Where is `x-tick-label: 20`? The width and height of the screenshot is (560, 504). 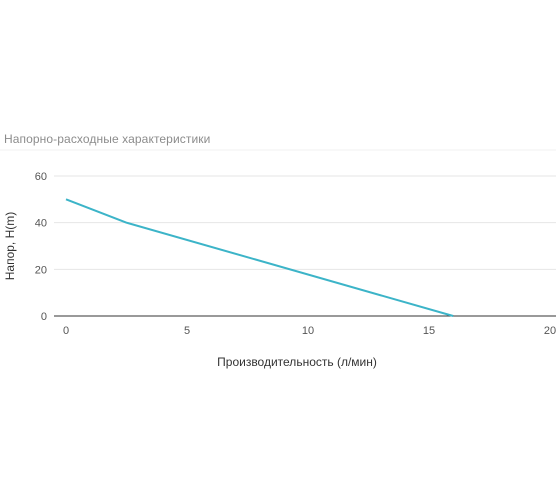 x-tick-label: 20 is located at coordinates (550, 331).